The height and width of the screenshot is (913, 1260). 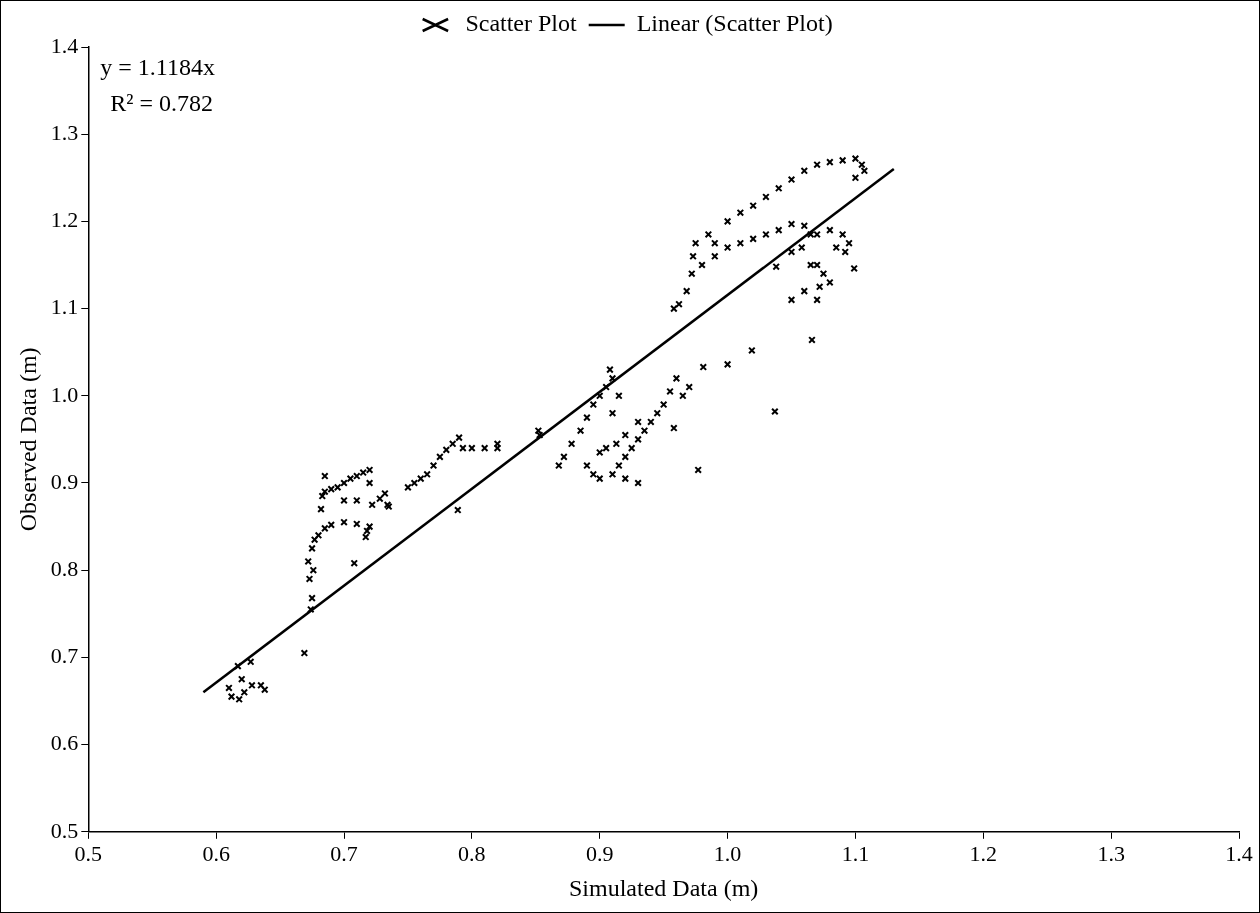 I want to click on x-tick-label: 1.2, so click(x=983, y=853).